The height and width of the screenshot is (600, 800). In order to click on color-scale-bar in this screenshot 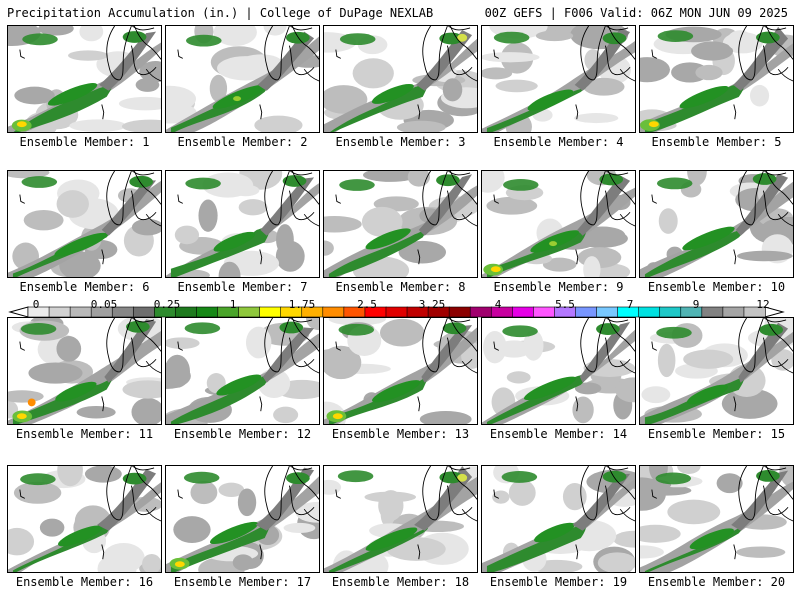, I will do `click(396, 312)`.